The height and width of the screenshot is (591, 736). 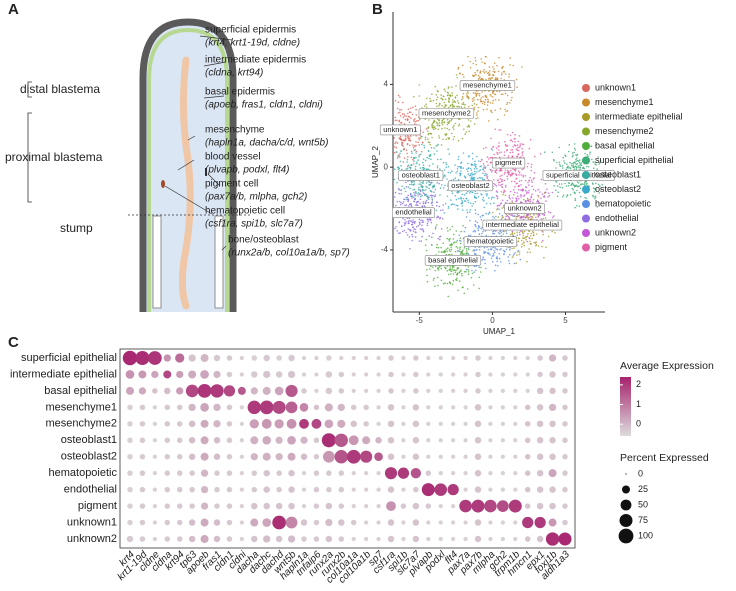 I want to click on color-tick-label: 0, so click(x=638, y=424).